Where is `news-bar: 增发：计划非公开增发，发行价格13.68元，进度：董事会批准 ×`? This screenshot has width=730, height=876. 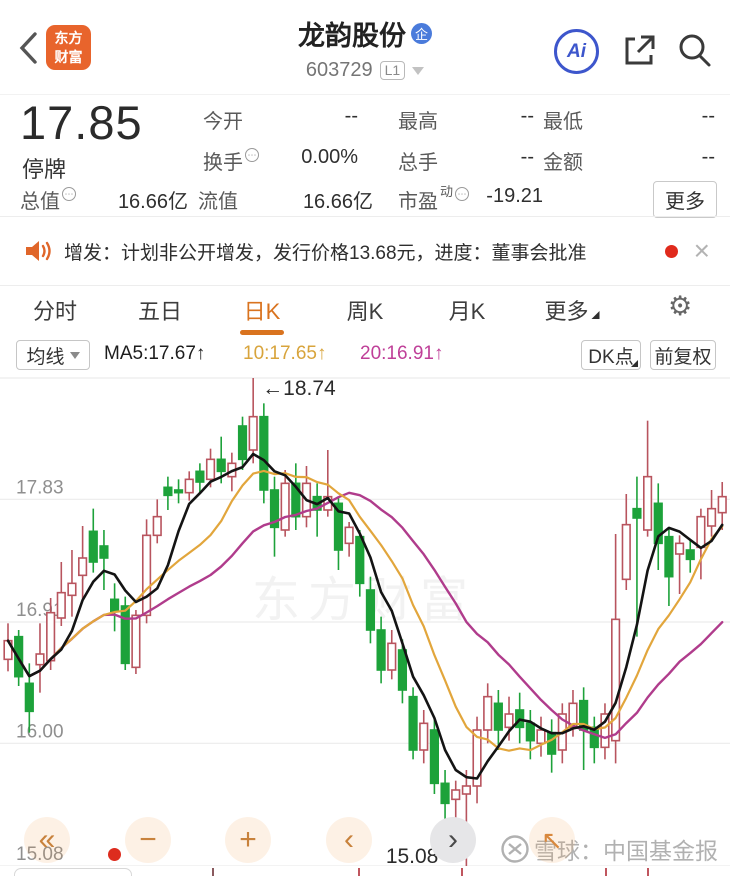
news-bar: 增发：计划非公开增发，发行价格13.68元，进度：董事会批准 × is located at coordinates (365, 251).